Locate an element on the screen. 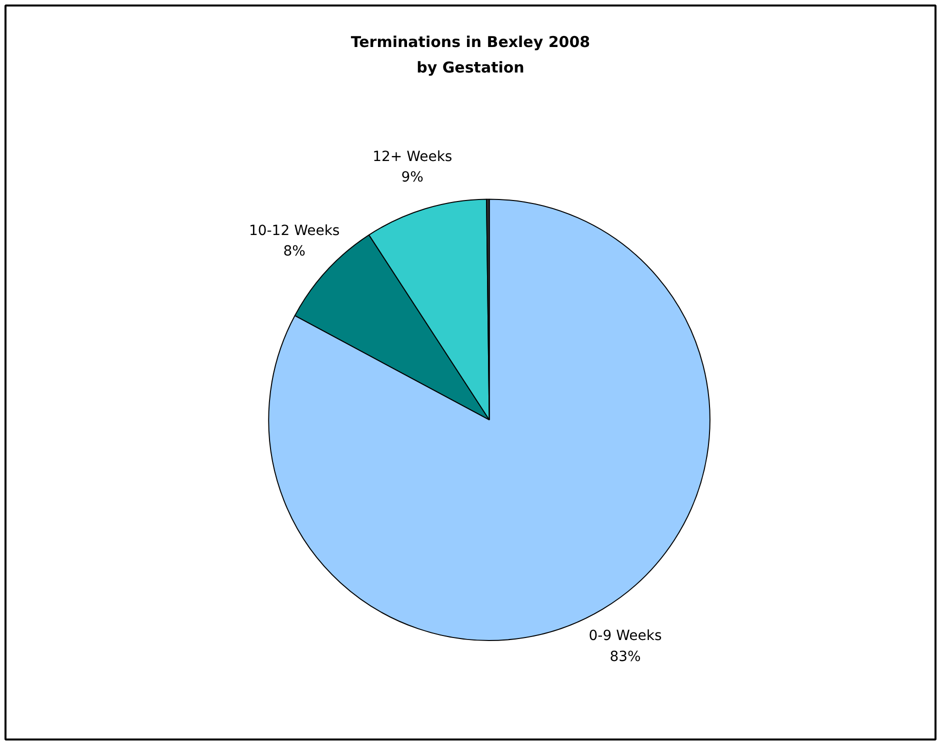  data-label: 8% is located at coordinates (294, 252).